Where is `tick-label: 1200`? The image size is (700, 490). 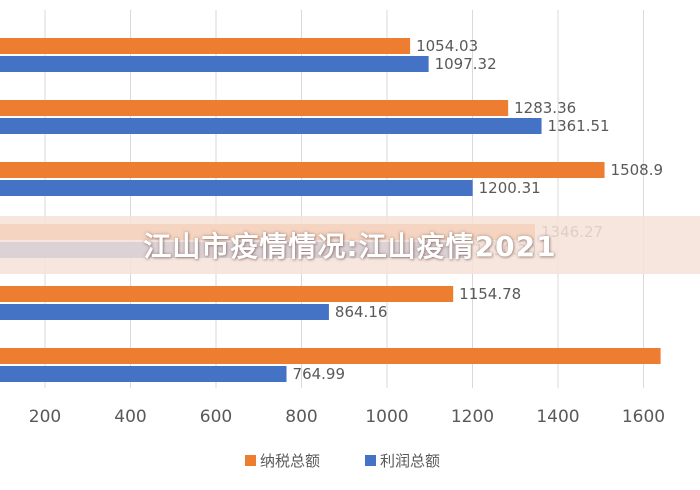
tick-label: 1200 is located at coordinates (472, 417).